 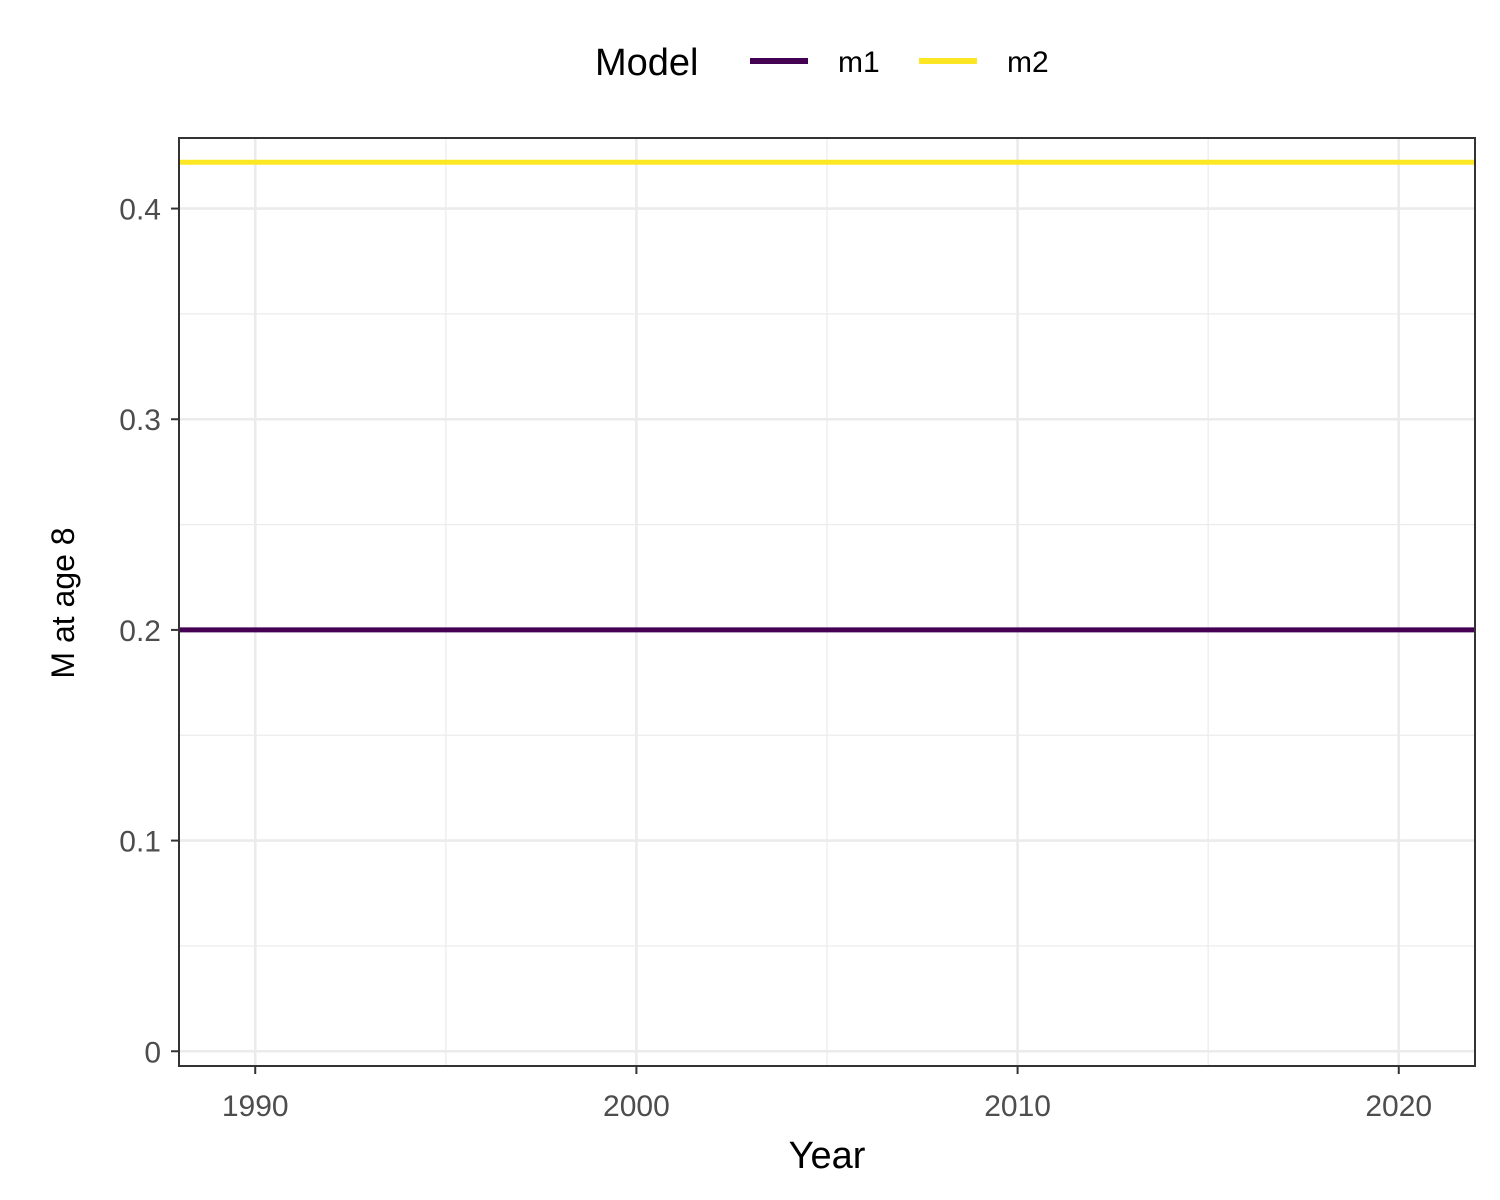 I want to click on x-tick-label: 1990, so click(x=255, y=1106).